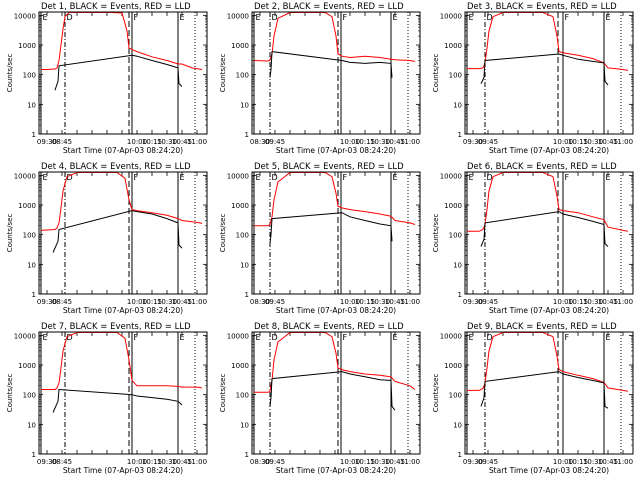 The width and height of the screenshot is (640, 480). What do you see at coordinates (116, 167) in the screenshot?
I see `panel-title: Det 4, BLACK = Events, RED = LLD` at bounding box center [116, 167].